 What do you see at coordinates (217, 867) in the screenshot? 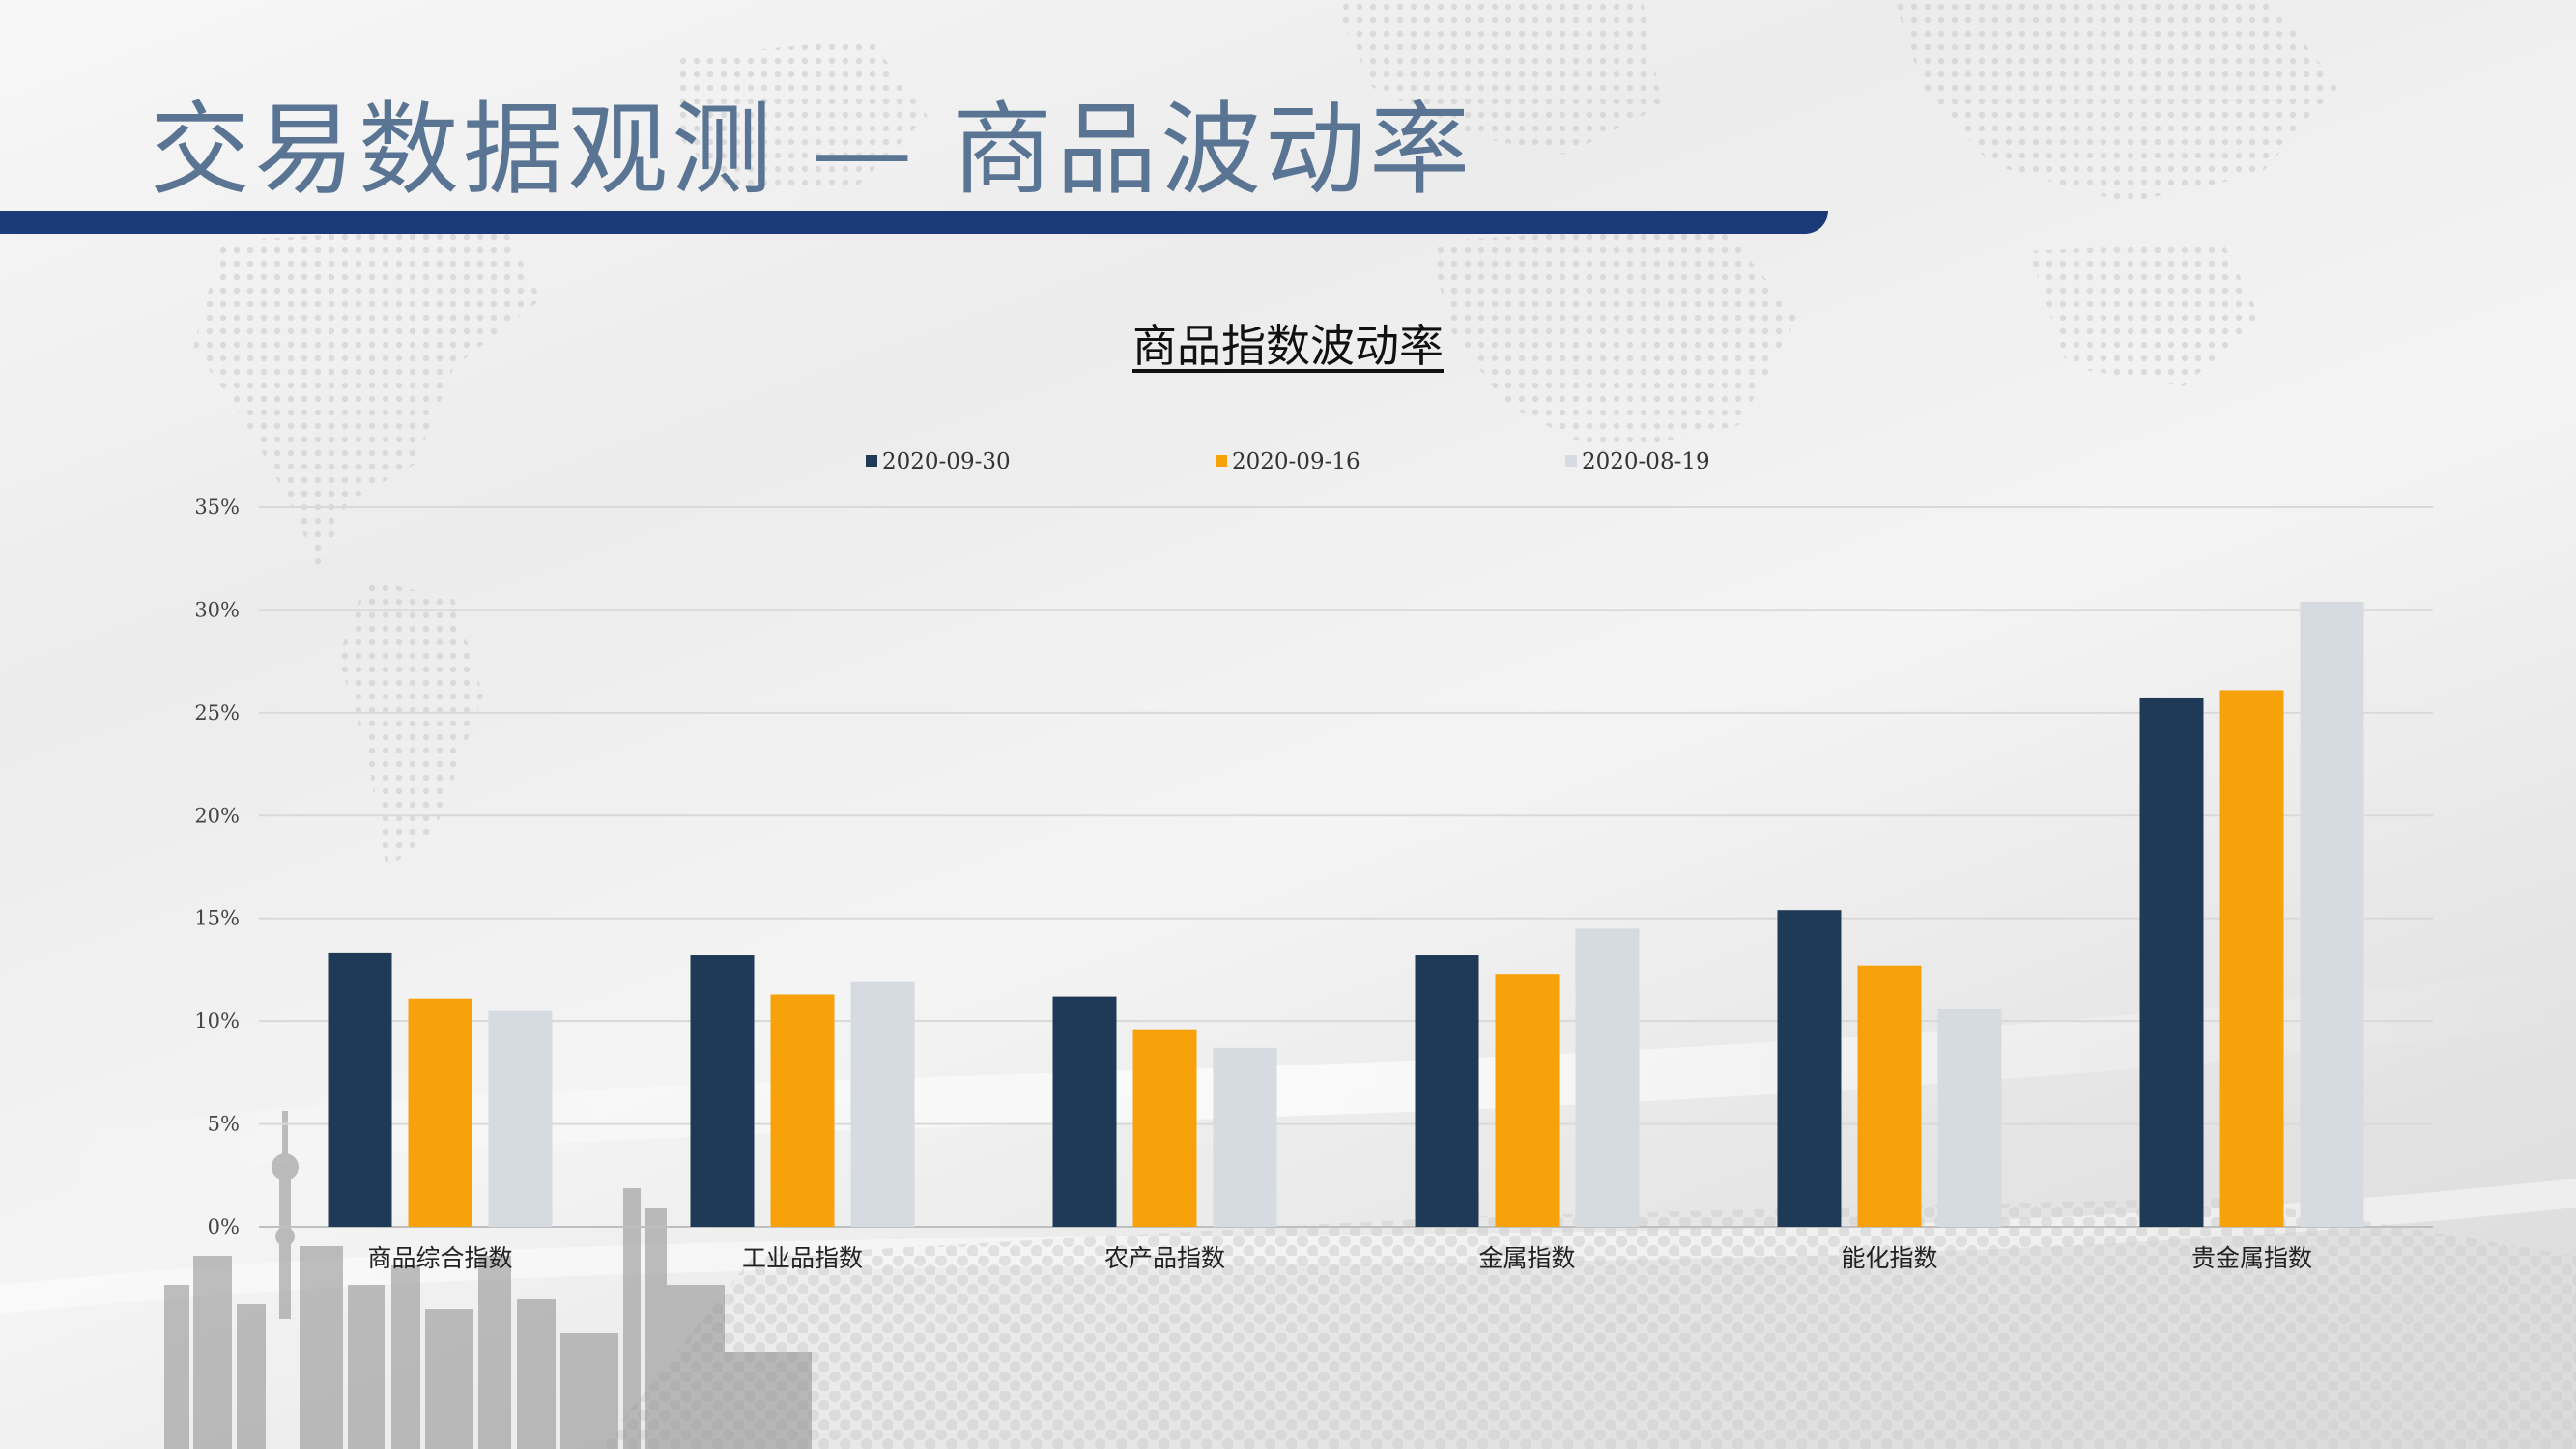
I see `y-axis: 0% 5% 10% 15% 20% 25% 30% 35%` at bounding box center [217, 867].